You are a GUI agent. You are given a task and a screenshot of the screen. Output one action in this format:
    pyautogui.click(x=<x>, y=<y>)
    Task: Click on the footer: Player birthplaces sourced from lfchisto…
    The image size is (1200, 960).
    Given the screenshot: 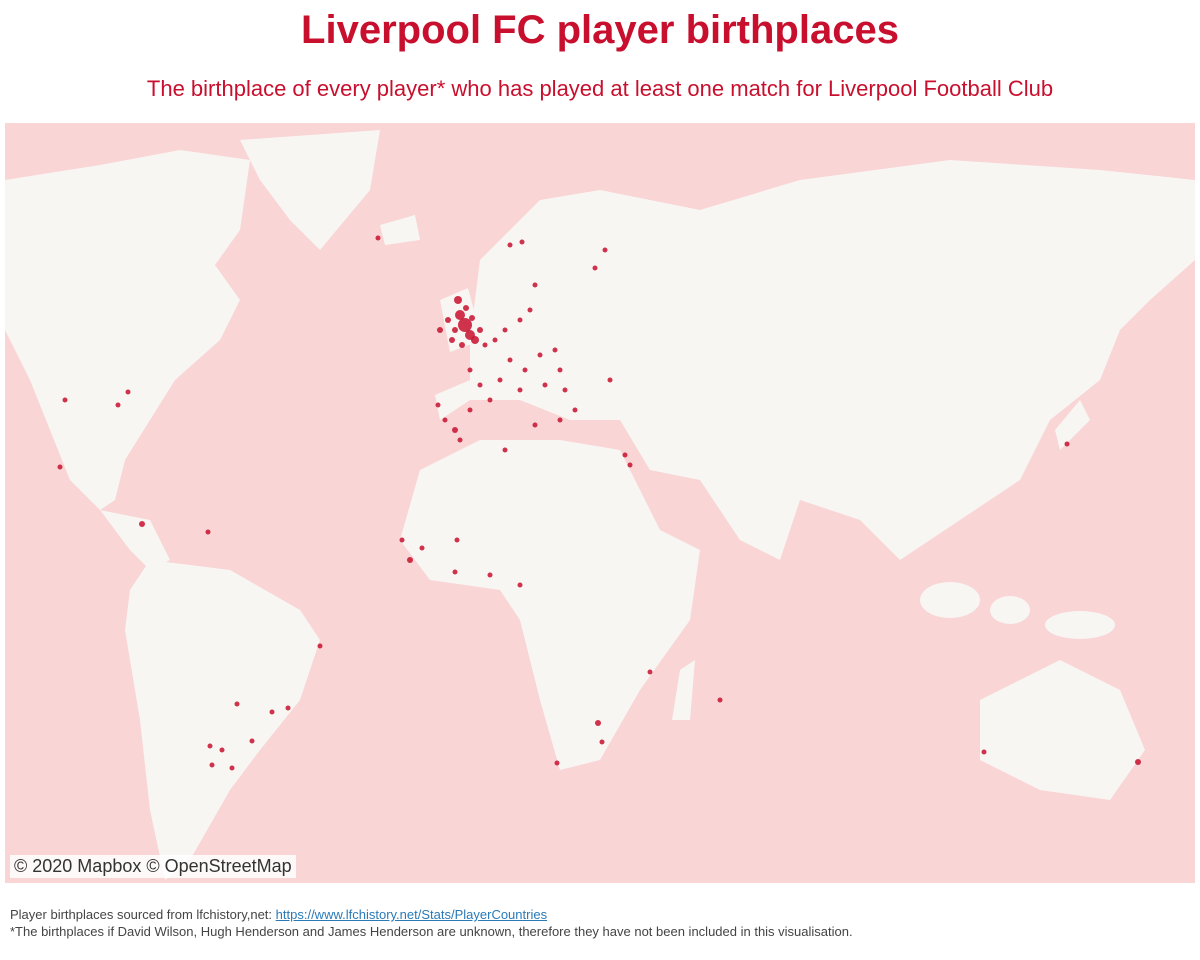 What is the action you would take?
    pyautogui.click(x=431, y=923)
    